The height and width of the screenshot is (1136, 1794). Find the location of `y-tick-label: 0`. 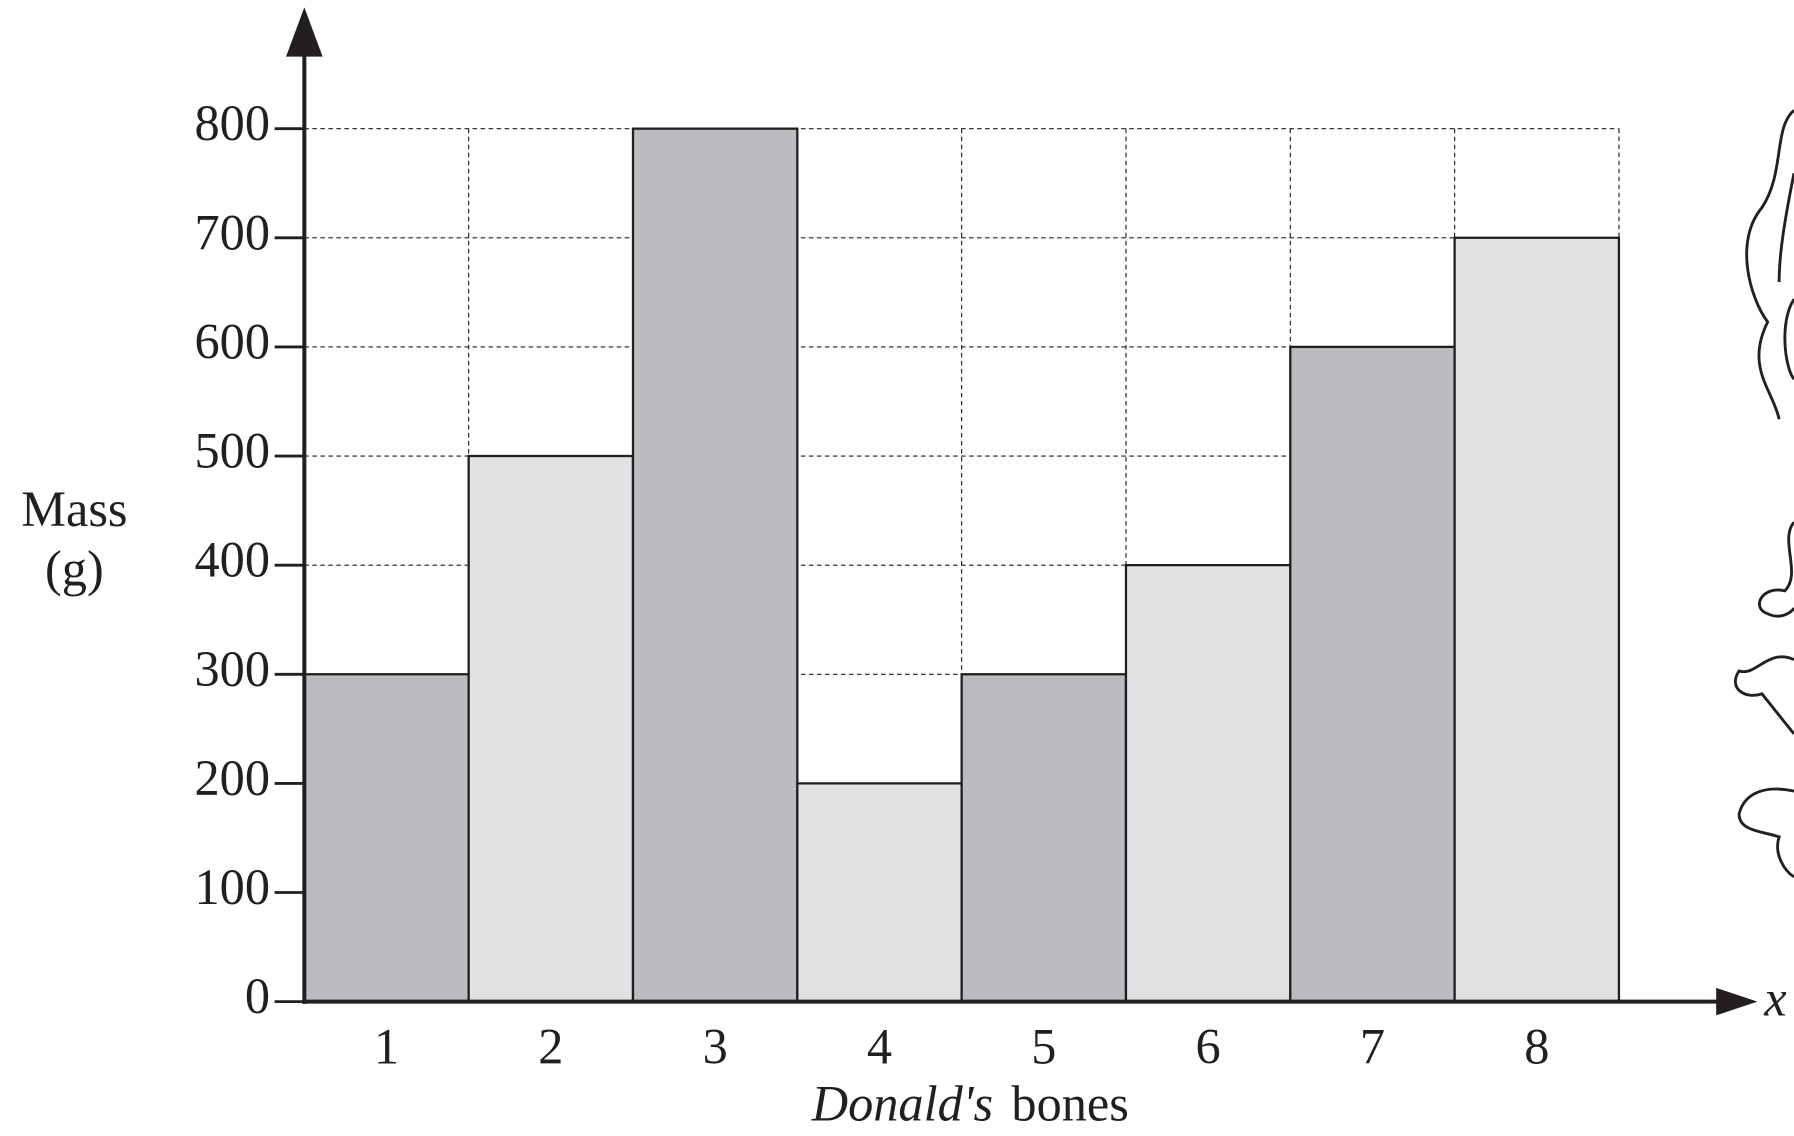

y-tick-label: 0 is located at coordinates (257, 996).